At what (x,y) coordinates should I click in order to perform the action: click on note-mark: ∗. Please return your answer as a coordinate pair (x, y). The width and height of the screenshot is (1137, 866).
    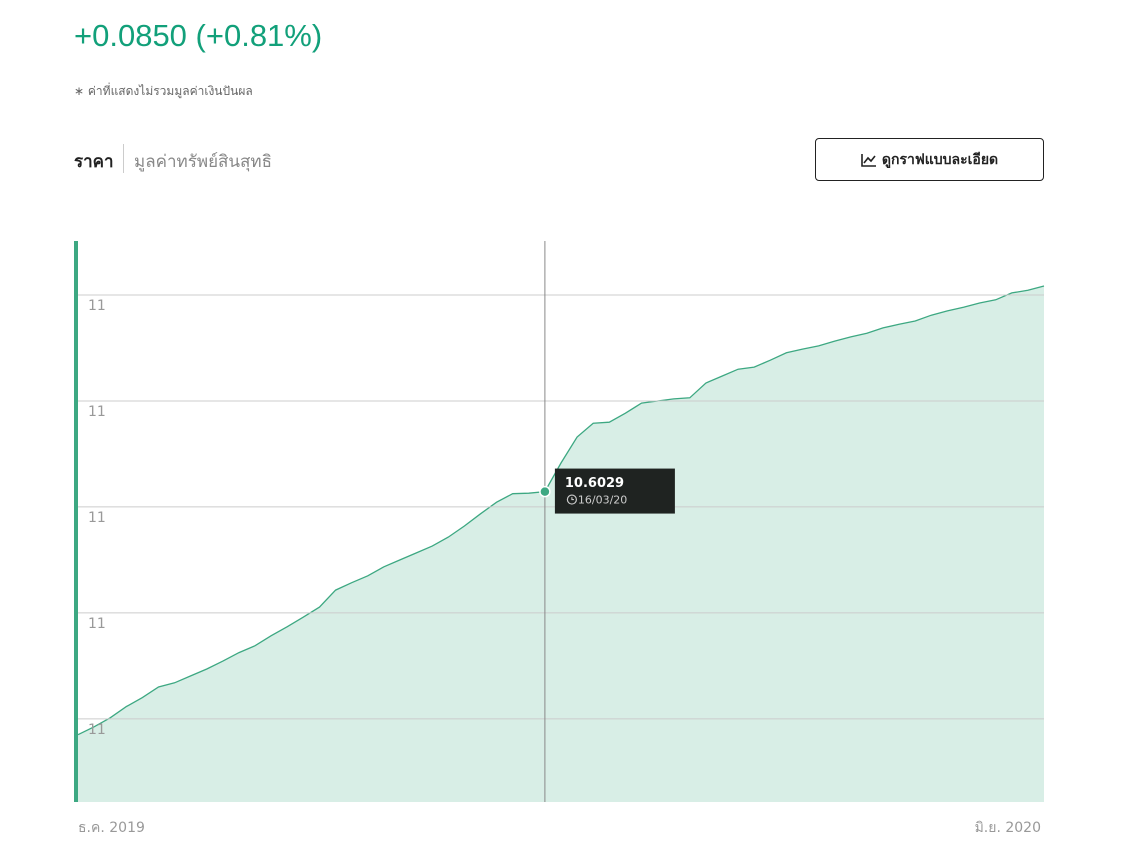
    Looking at the image, I should click on (79, 91).